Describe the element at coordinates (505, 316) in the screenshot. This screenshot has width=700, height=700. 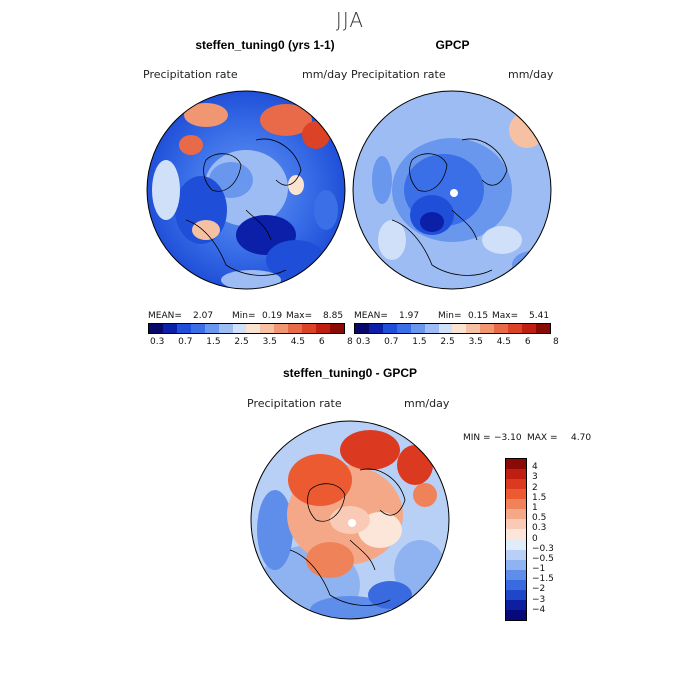
I see `panel-2-max-label: Max=` at that location.